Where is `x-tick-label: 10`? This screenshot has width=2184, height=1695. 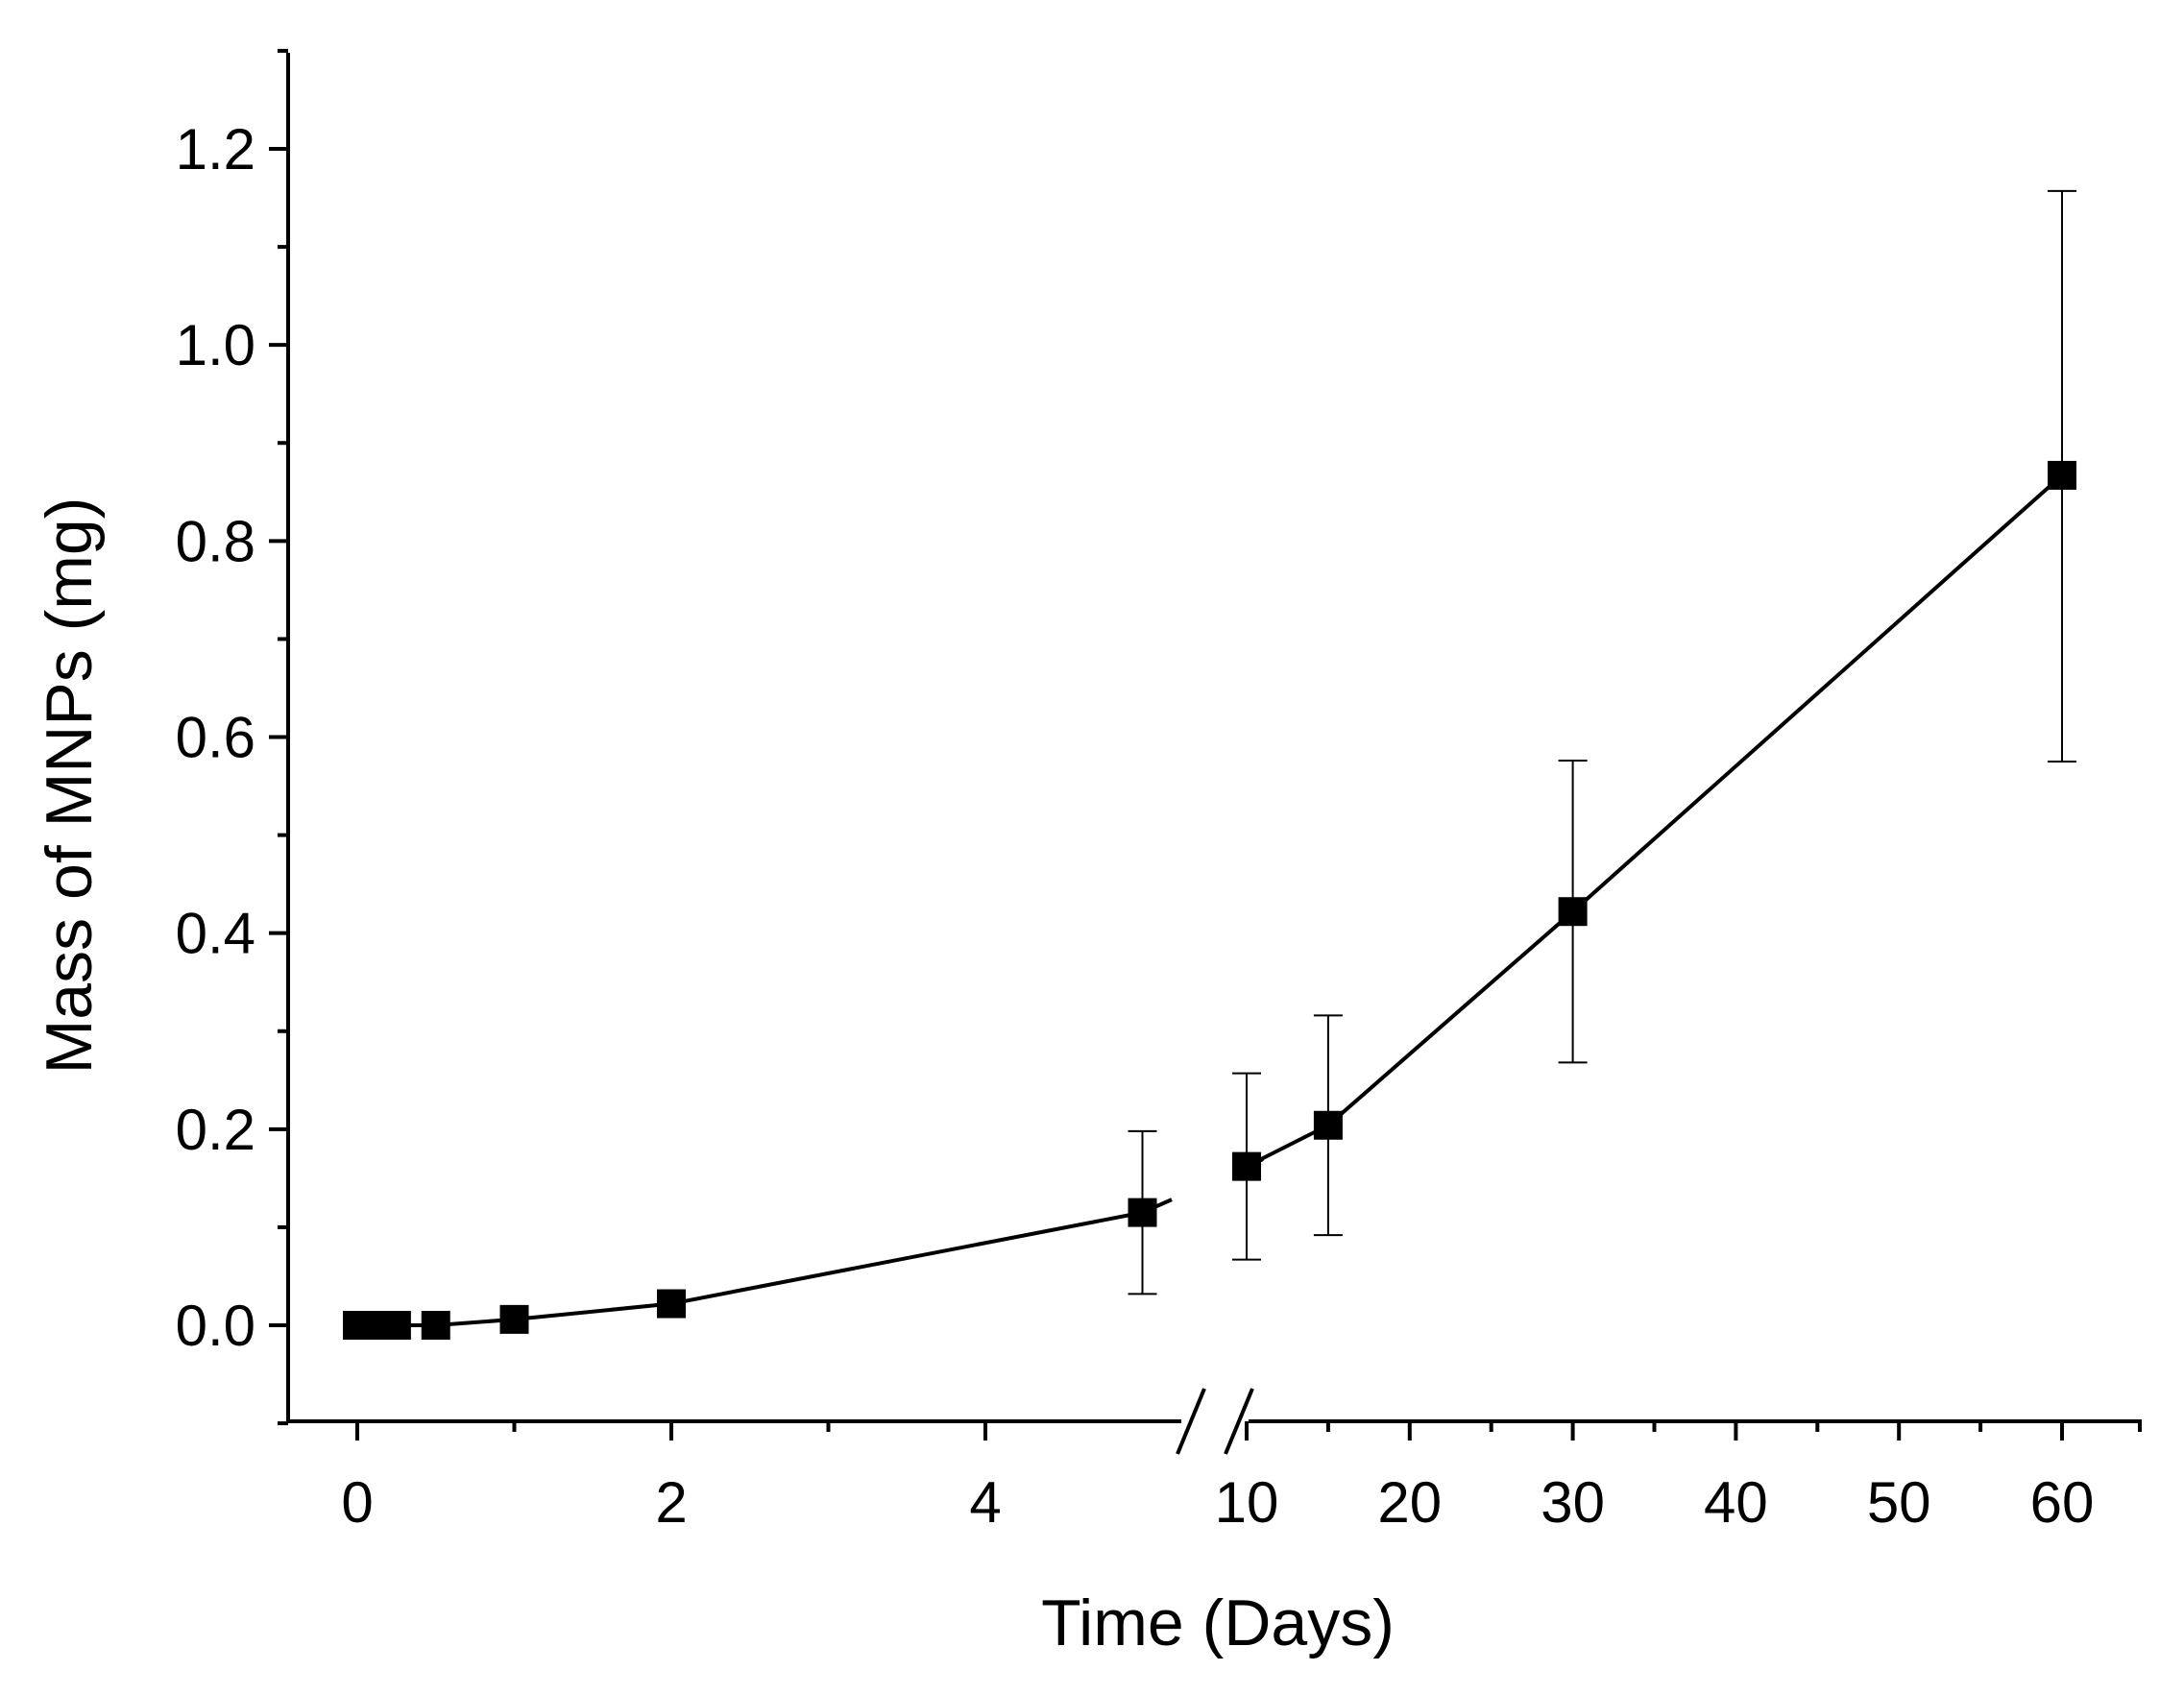 x-tick-label: 10 is located at coordinates (1247, 1502).